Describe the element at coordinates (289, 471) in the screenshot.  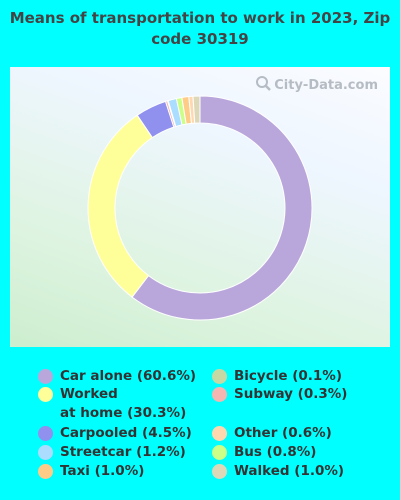
I see `legend-label: Walked (1.0%)` at that location.